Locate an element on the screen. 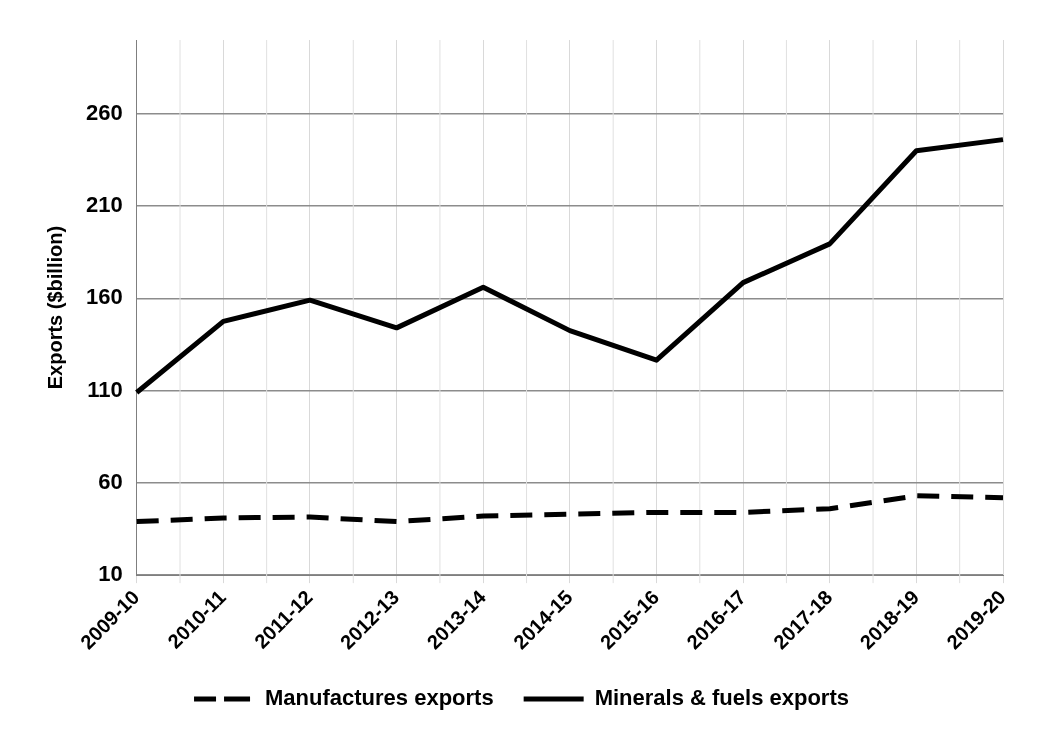 The width and height of the screenshot is (1043, 740). y-tick-label: 260 is located at coordinates (104, 112).